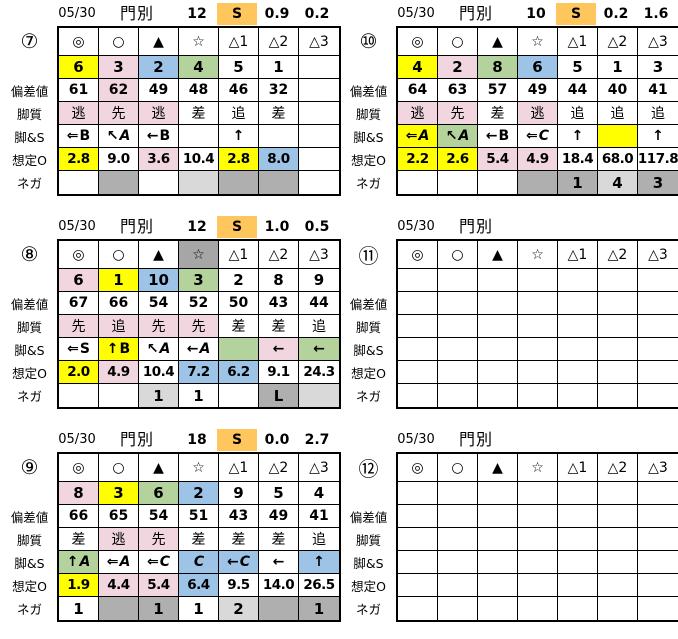 The width and height of the screenshot is (678, 639). What do you see at coordinates (458, 67) in the screenshot?
I see `cell-numbers-2: 2` at bounding box center [458, 67].